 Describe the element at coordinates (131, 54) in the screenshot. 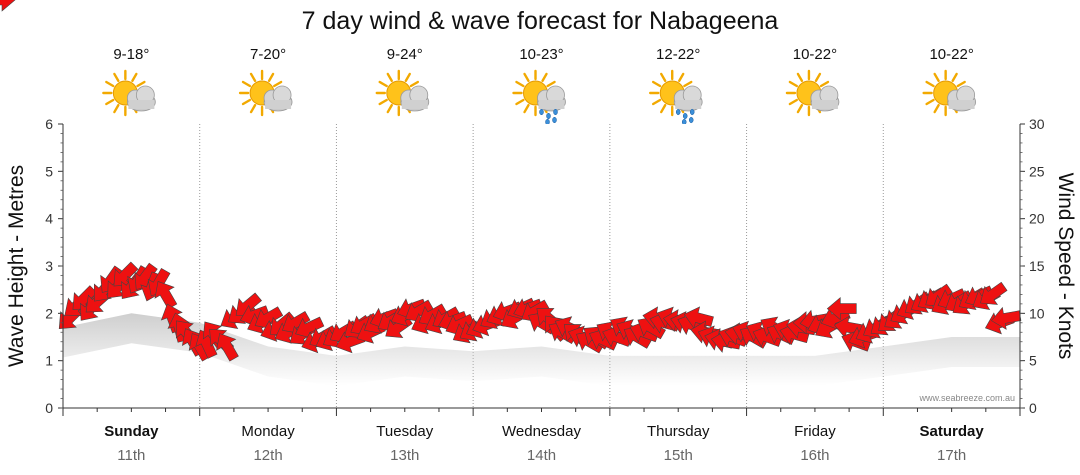

I see `temperature-range: 9-18°` at that location.